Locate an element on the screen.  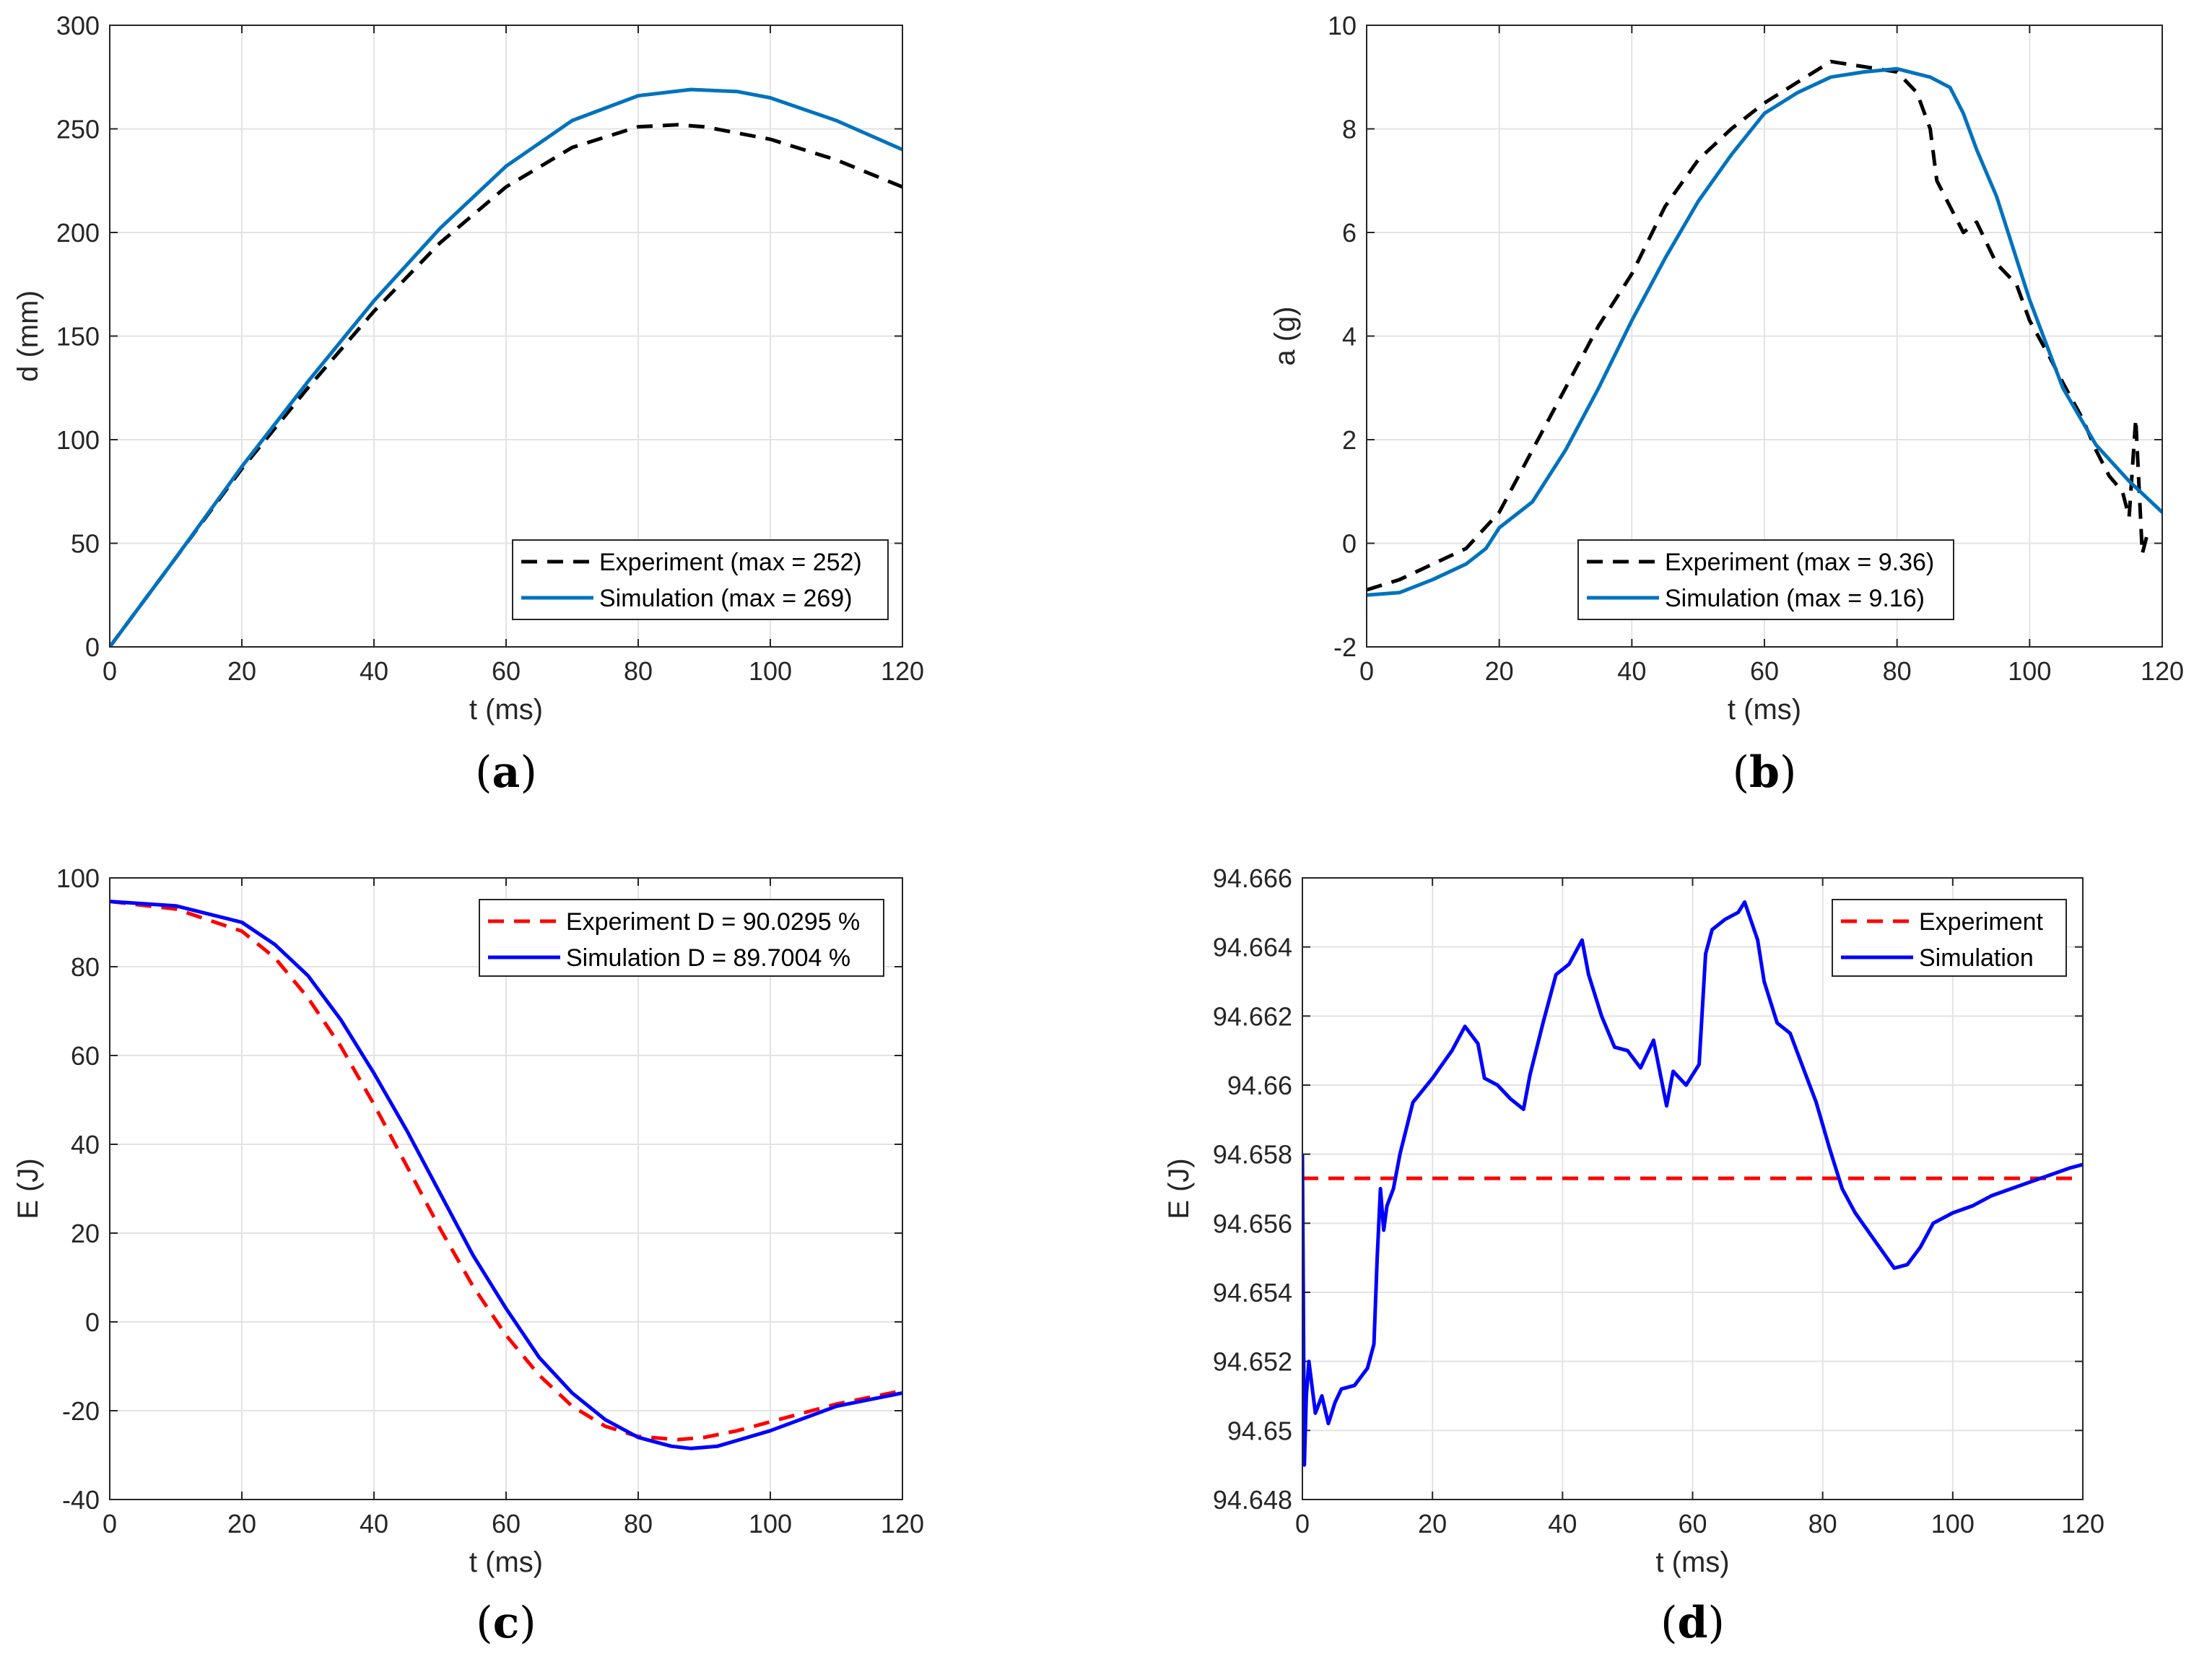
legend-entry: Simulation is located at coordinates (1976, 958).